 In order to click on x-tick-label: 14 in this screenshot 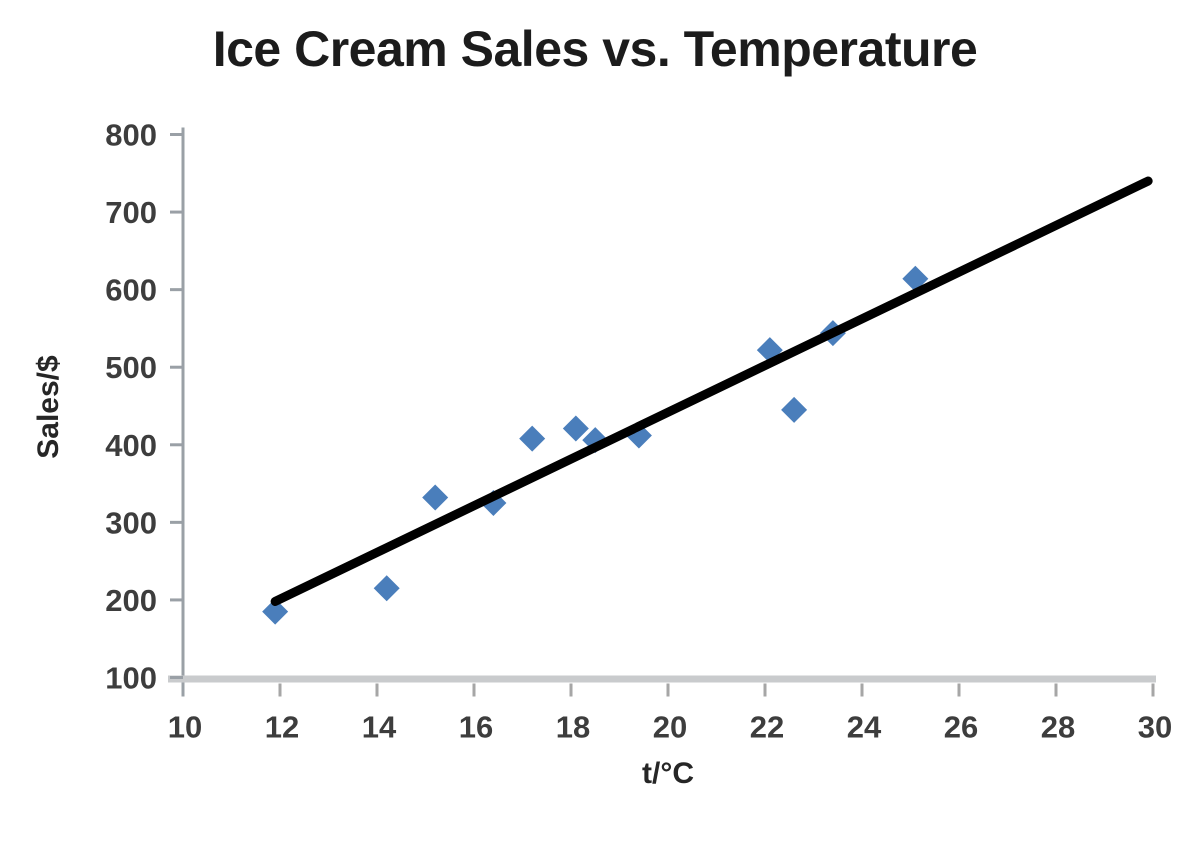, I will do `click(379, 727)`.